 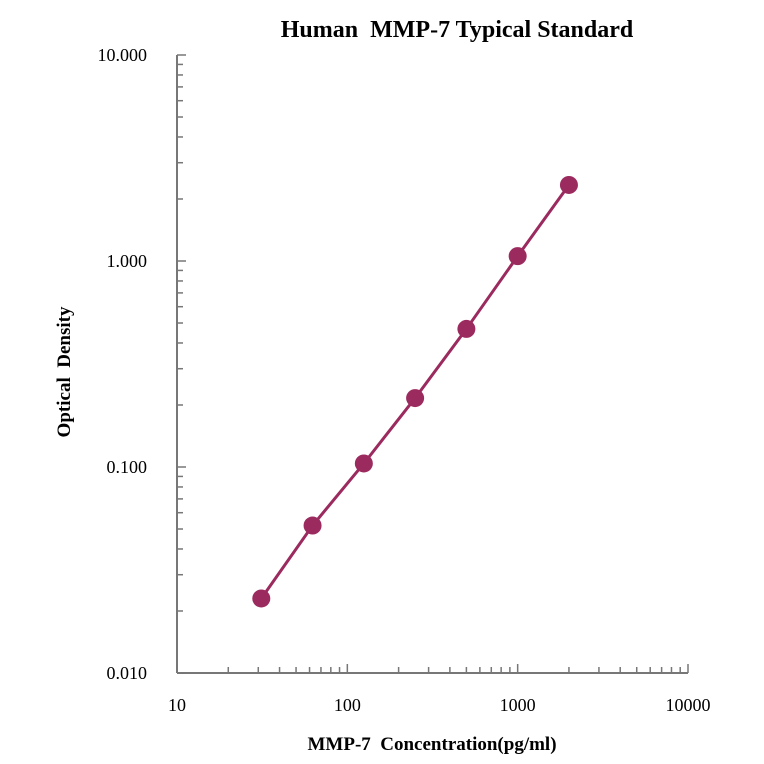 I want to click on y-tick-label: 0.100, so click(x=127, y=467).